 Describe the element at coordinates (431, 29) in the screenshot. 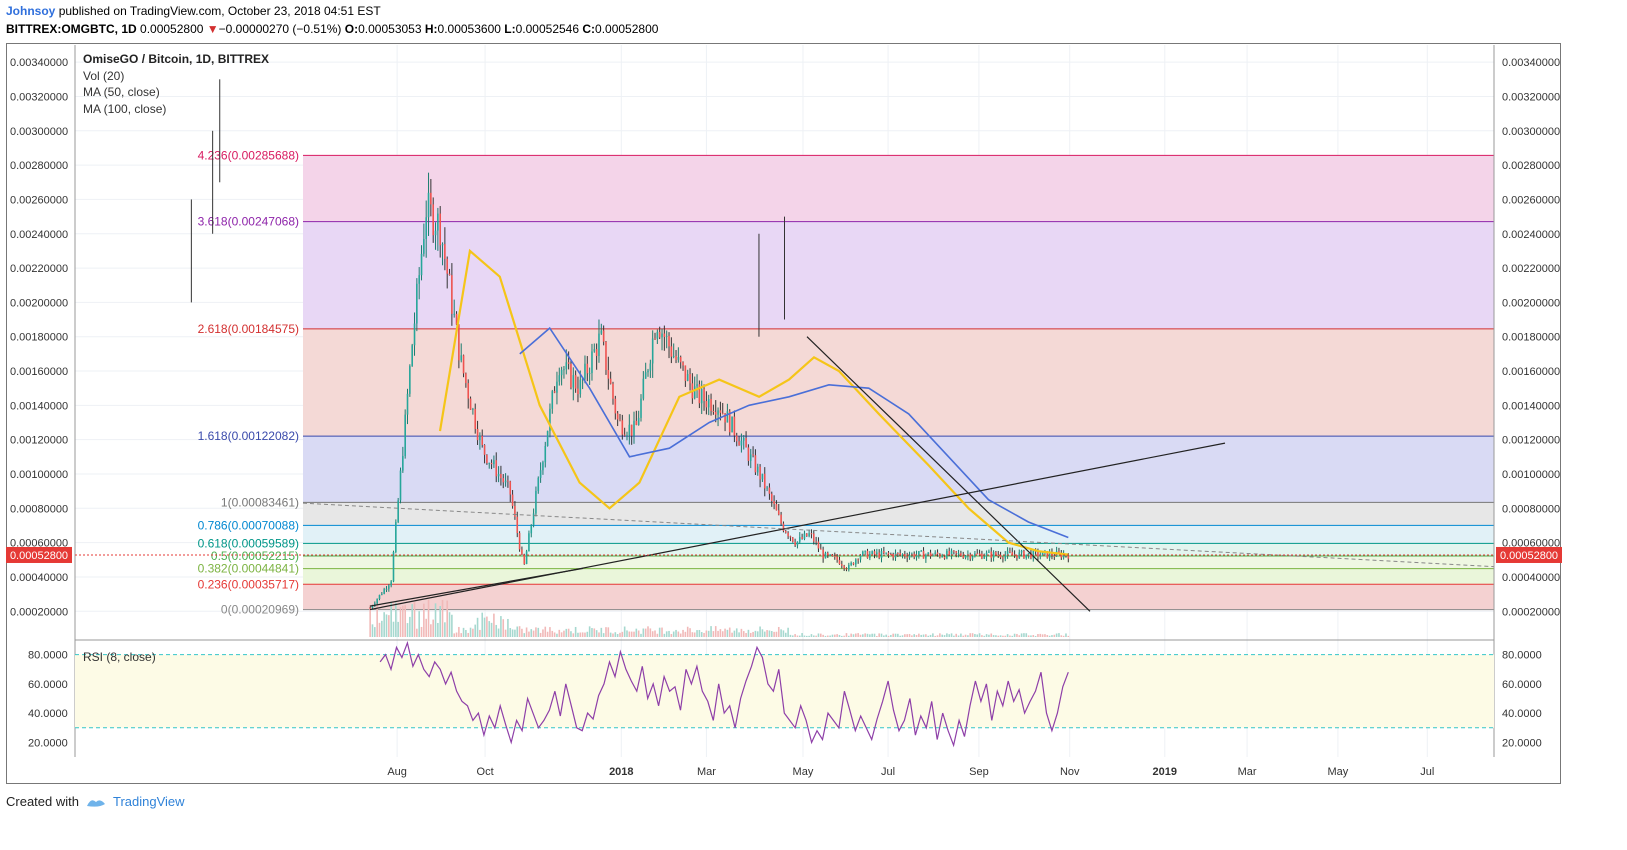

I see `high-label: H:` at that location.